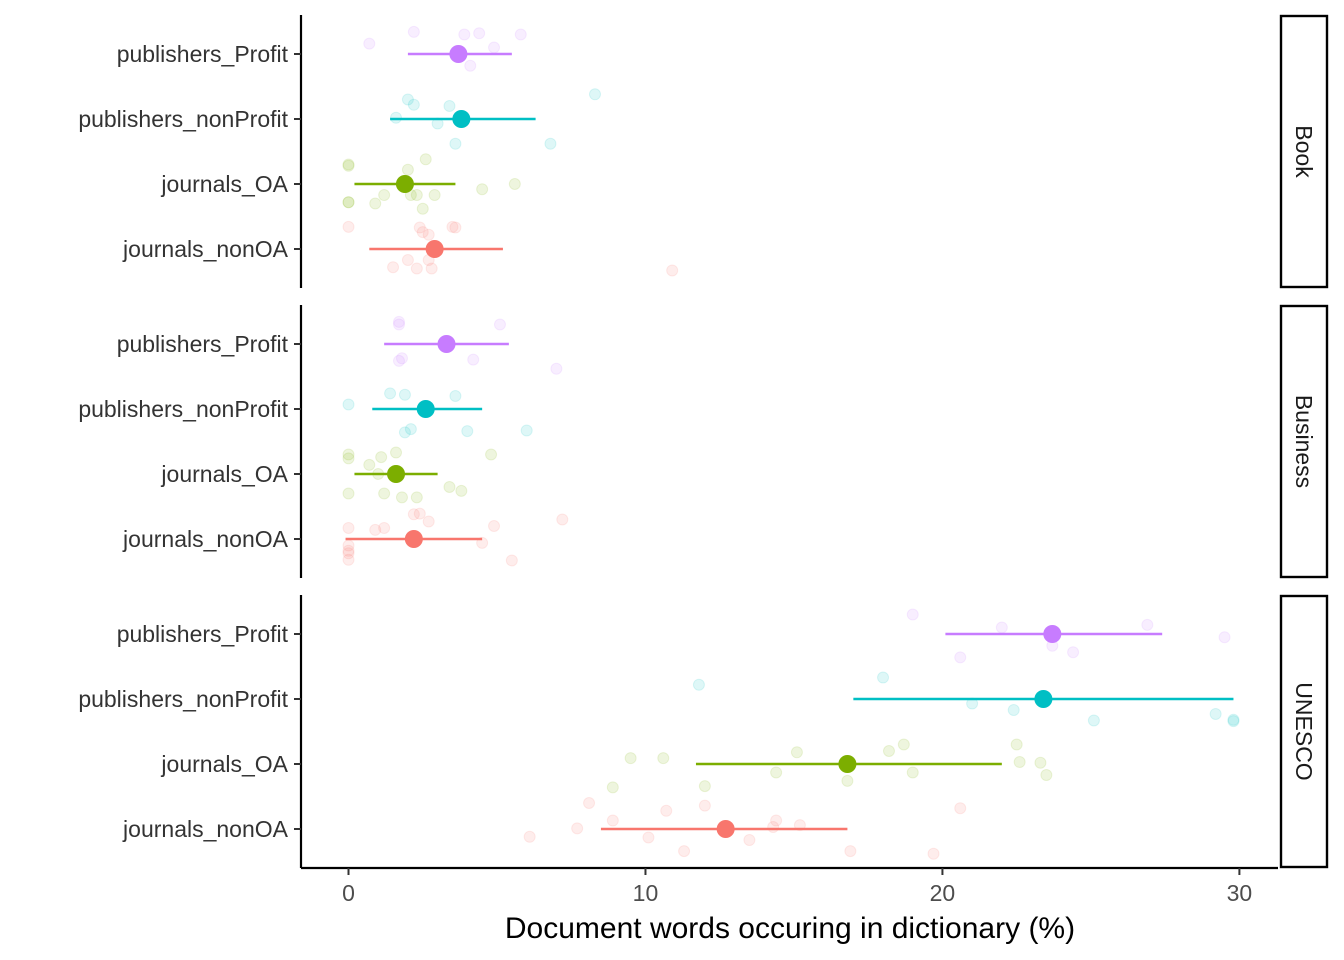 Image resolution: width=1344 pixels, height=960 pixels. What do you see at coordinates (1304, 731) in the screenshot?
I see `facet-label-unesco: UNESCO` at bounding box center [1304, 731].